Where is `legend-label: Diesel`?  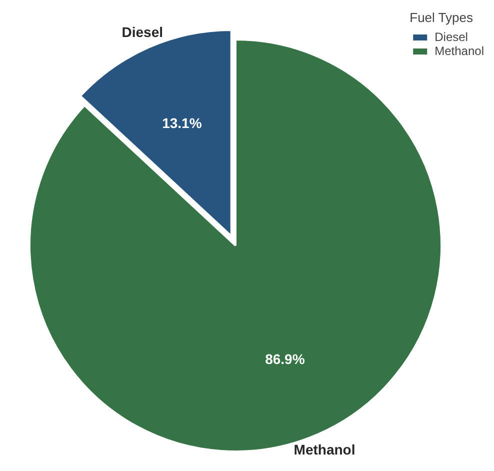 legend-label: Diesel is located at coordinates (451, 37).